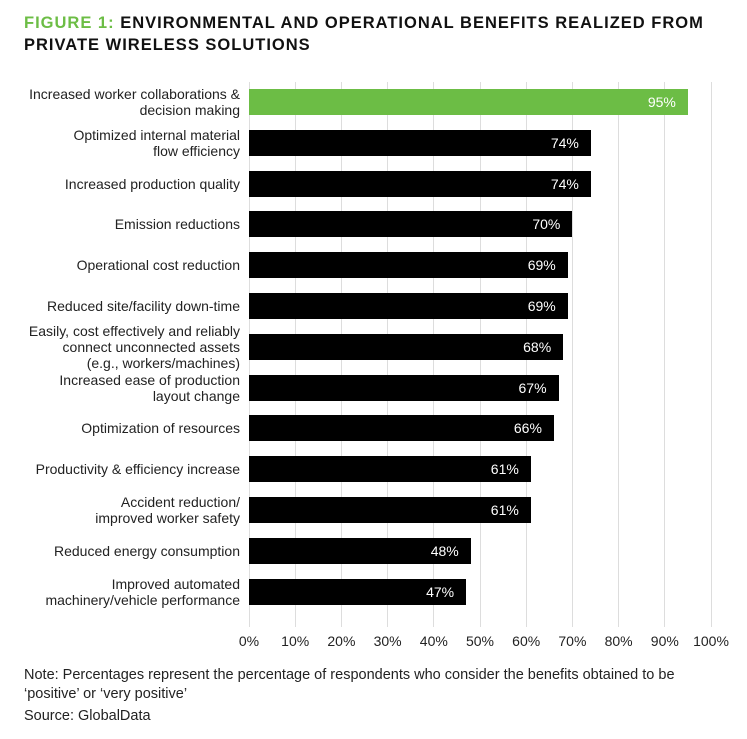 The width and height of the screenshot is (747, 739). What do you see at coordinates (618, 641) in the screenshot?
I see `x-tick-label: 80%` at bounding box center [618, 641].